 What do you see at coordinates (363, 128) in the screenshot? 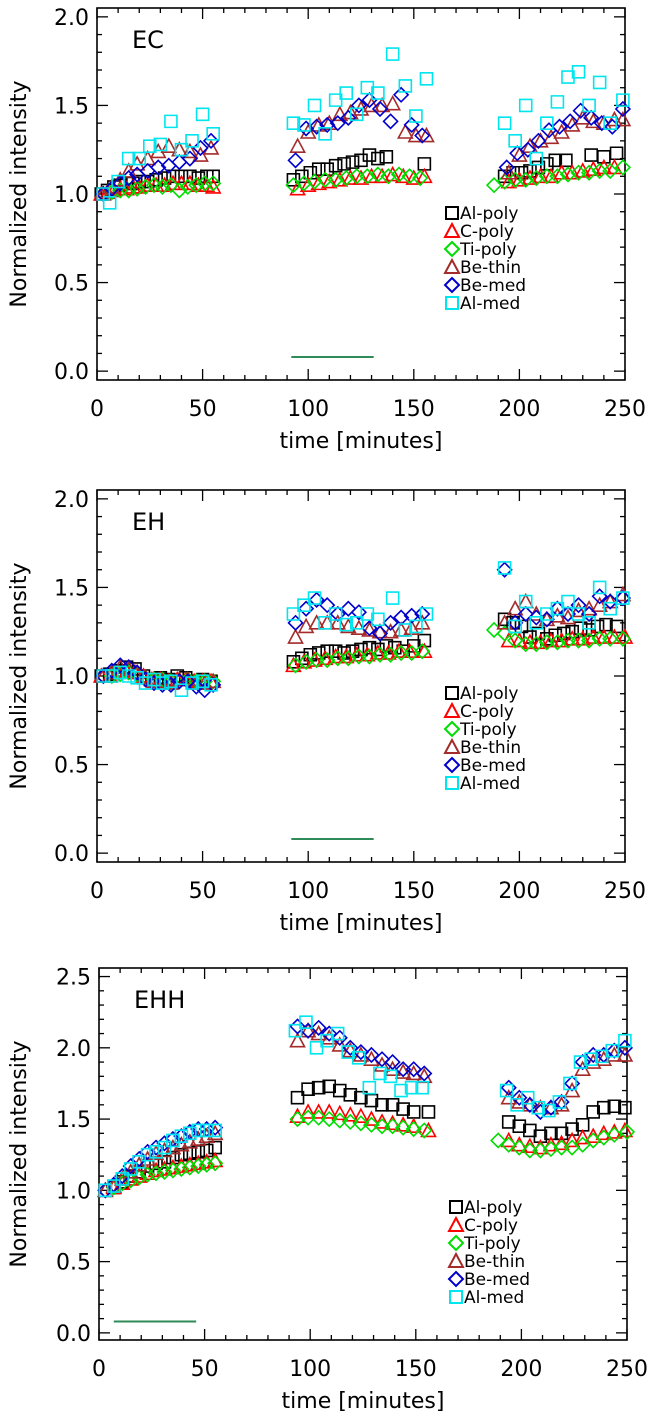
I see `series-al-med` at bounding box center [363, 128].